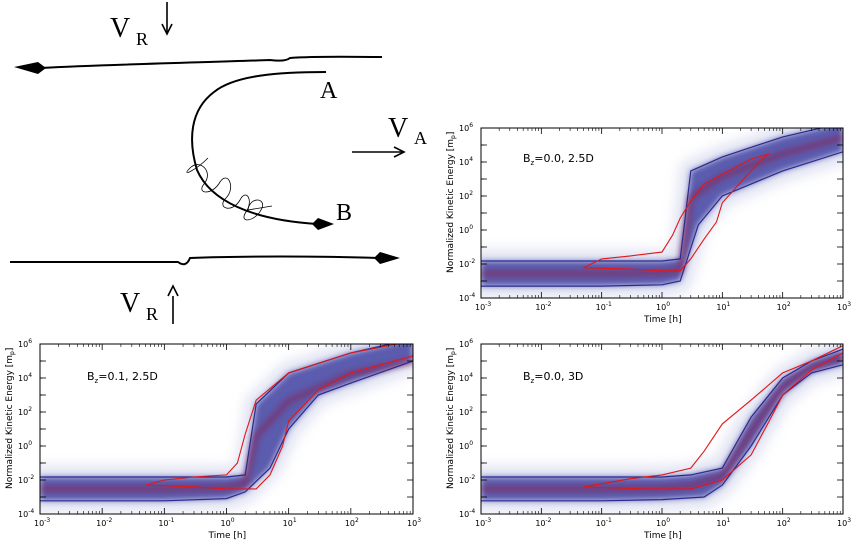 Image resolution: width=859 pixels, height=552 pixels. I want to click on flux-tube-arrowhead, so click(323, 224).